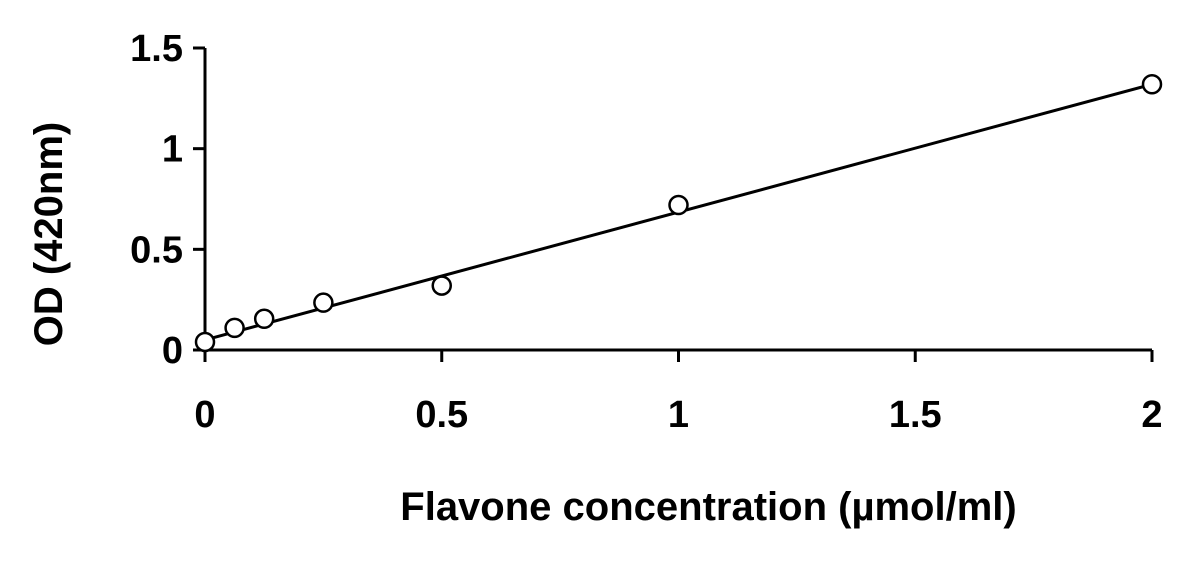 The height and width of the screenshot is (562, 1187). I want to click on x-tick-label: 0.5, so click(441, 415).